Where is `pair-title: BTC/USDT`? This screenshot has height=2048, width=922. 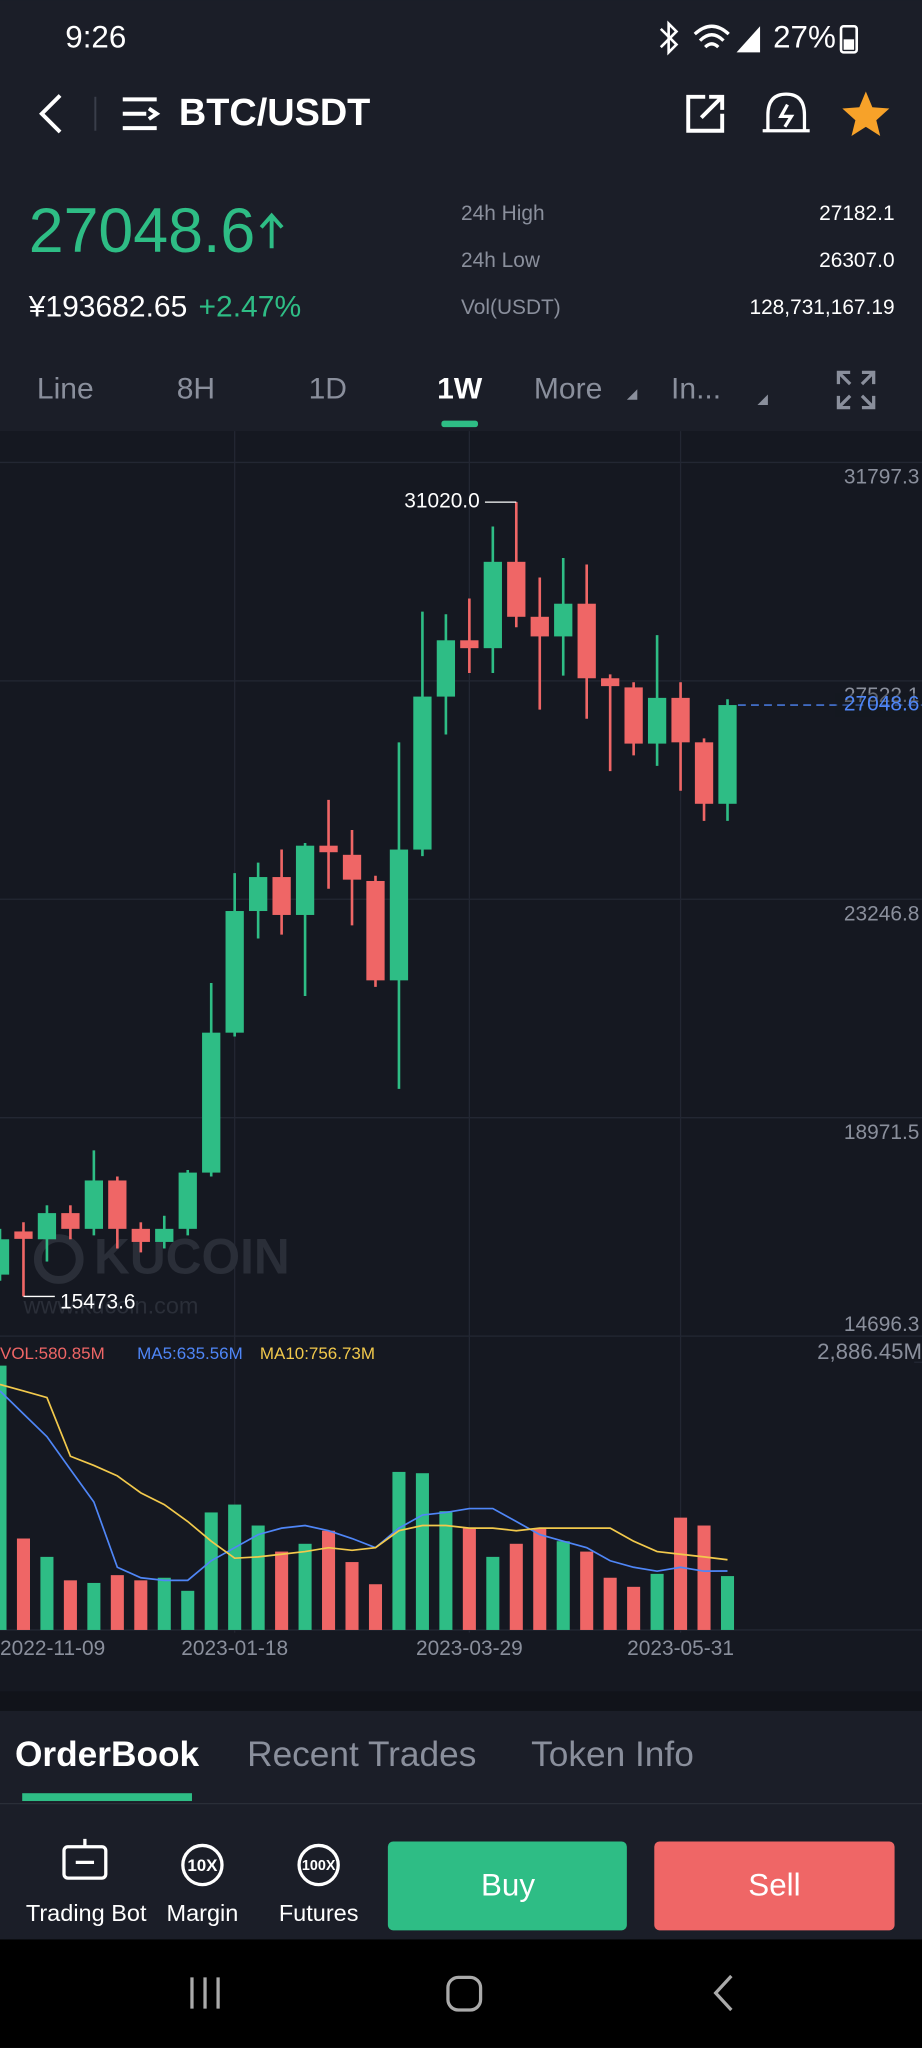
pair-title: BTC/USDT is located at coordinates (274, 113).